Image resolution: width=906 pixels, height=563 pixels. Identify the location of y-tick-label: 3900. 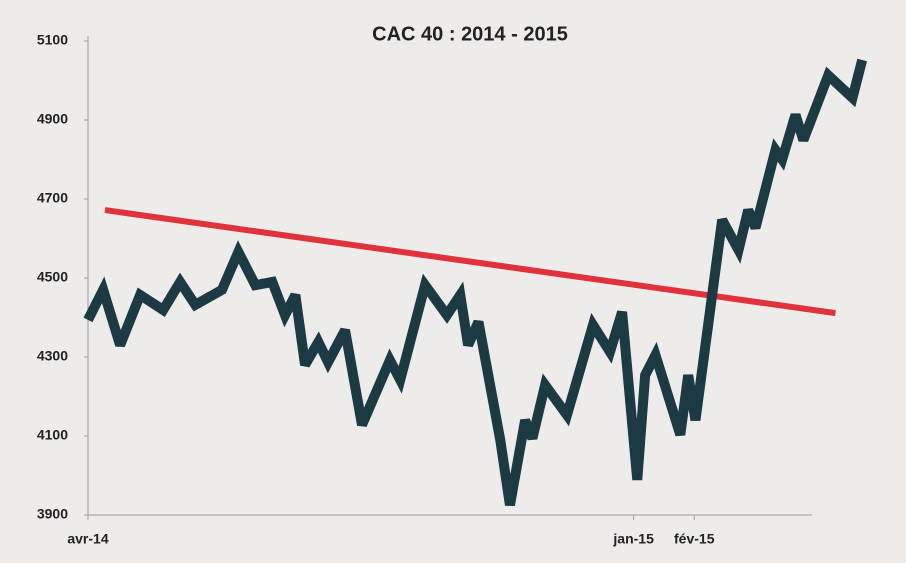
(52, 514).